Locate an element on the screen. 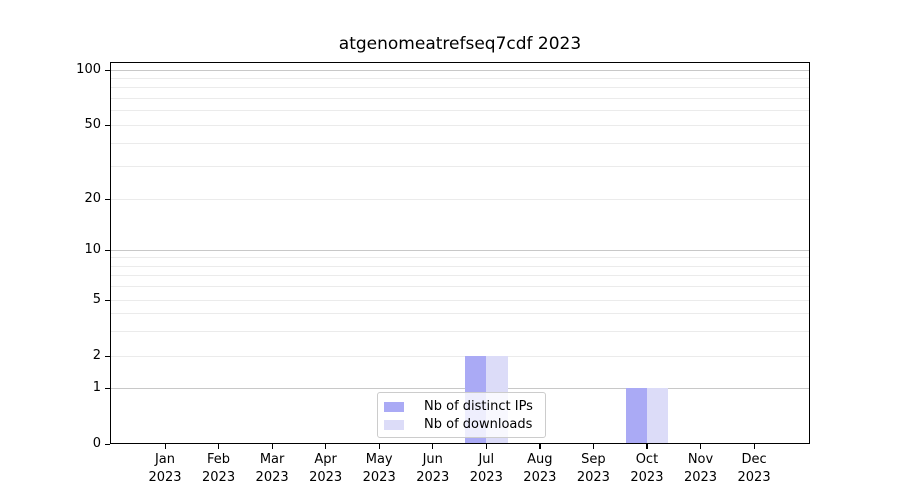  bar-distinct-ips-oct is located at coordinates (636, 416).